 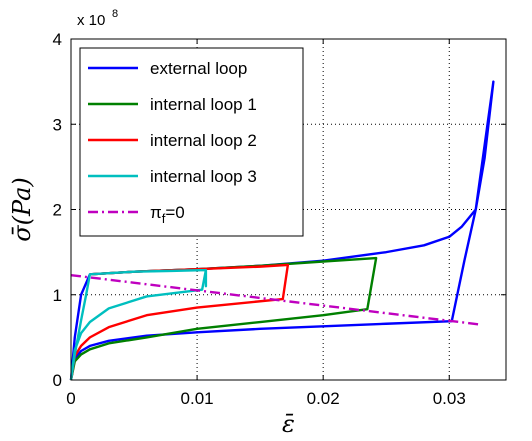 What do you see at coordinates (167, 214) in the screenshot?
I see `legend-label-5: πf=0` at bounding box center [167, 214].